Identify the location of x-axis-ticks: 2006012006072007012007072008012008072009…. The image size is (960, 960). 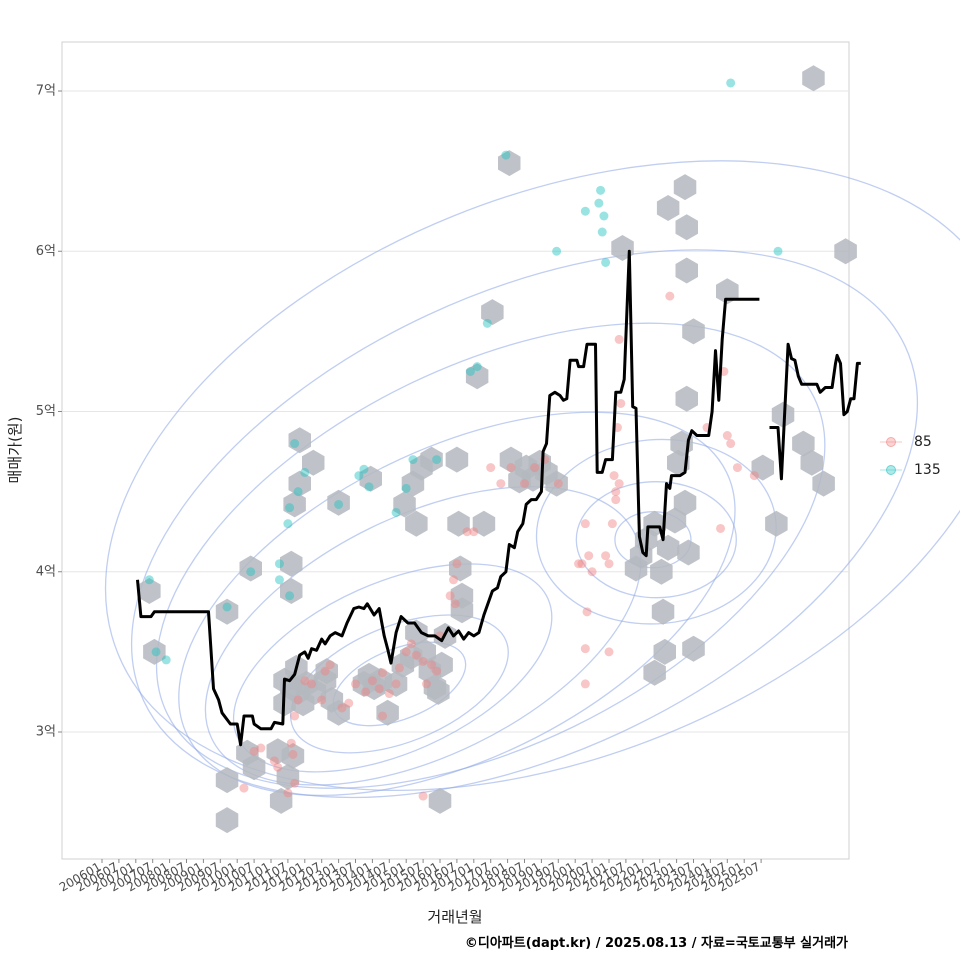
(410, 877).